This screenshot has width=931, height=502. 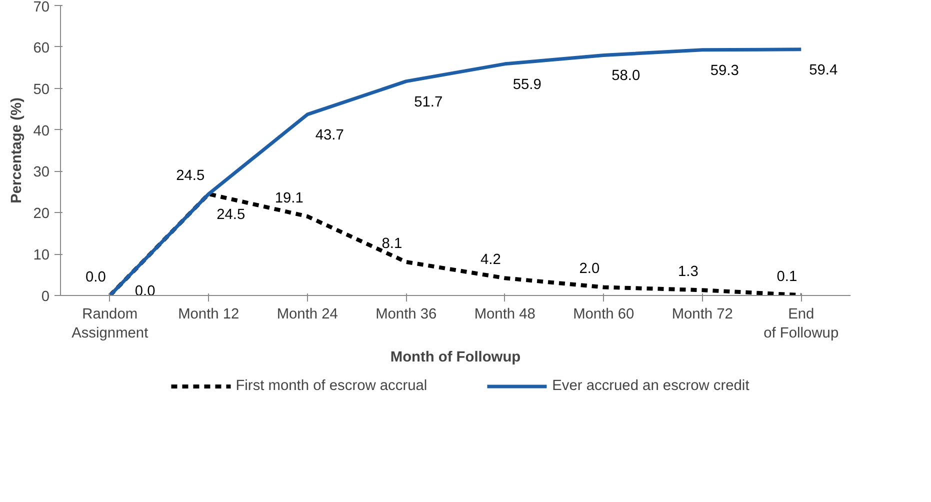 I want to click on data-label: 58.0, so click(x=626, y=76).